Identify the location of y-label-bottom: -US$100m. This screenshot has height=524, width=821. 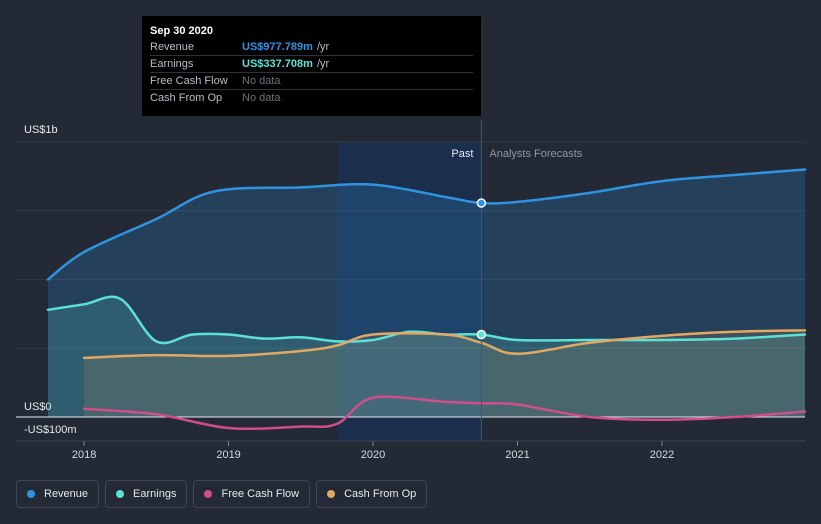
(50, 430).